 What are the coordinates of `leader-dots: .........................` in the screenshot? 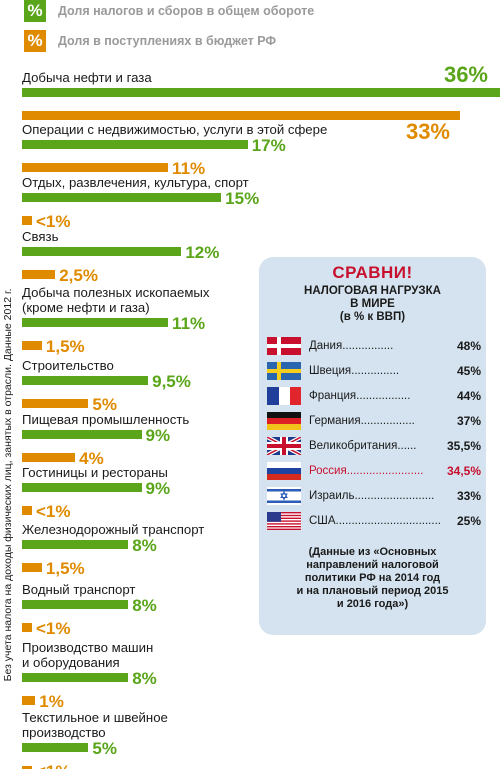 It's located at (394, 496).